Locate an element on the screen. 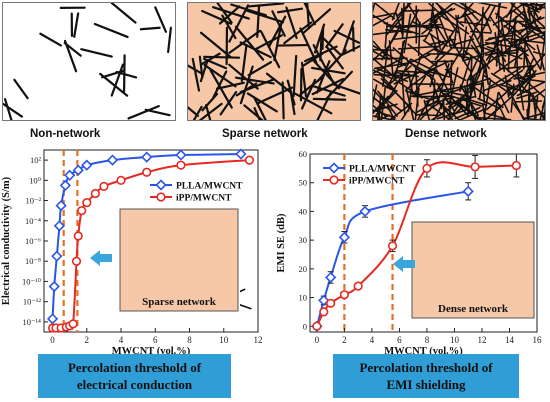 The height and width of the screenshot is (402, 550). x-tick-label: 16 is located at coordinates (538, 340).